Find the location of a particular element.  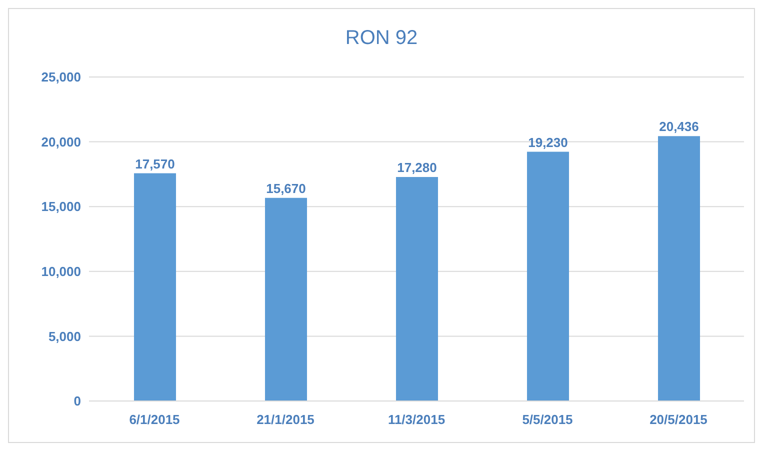

data-label: 19,230 is located at coordinates (548, 142).